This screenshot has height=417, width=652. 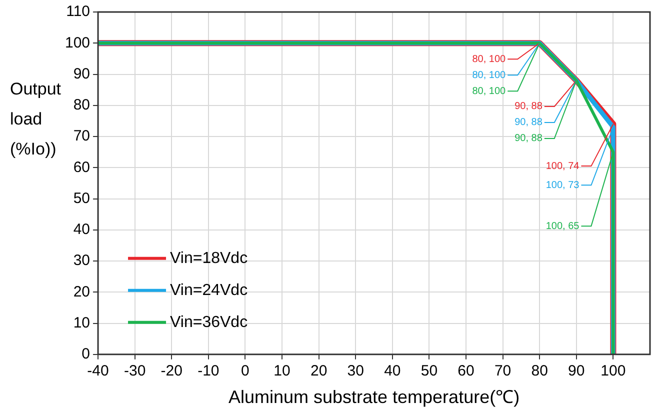 I want to click on y-tick-label: 40, so click(x=81, y=229).